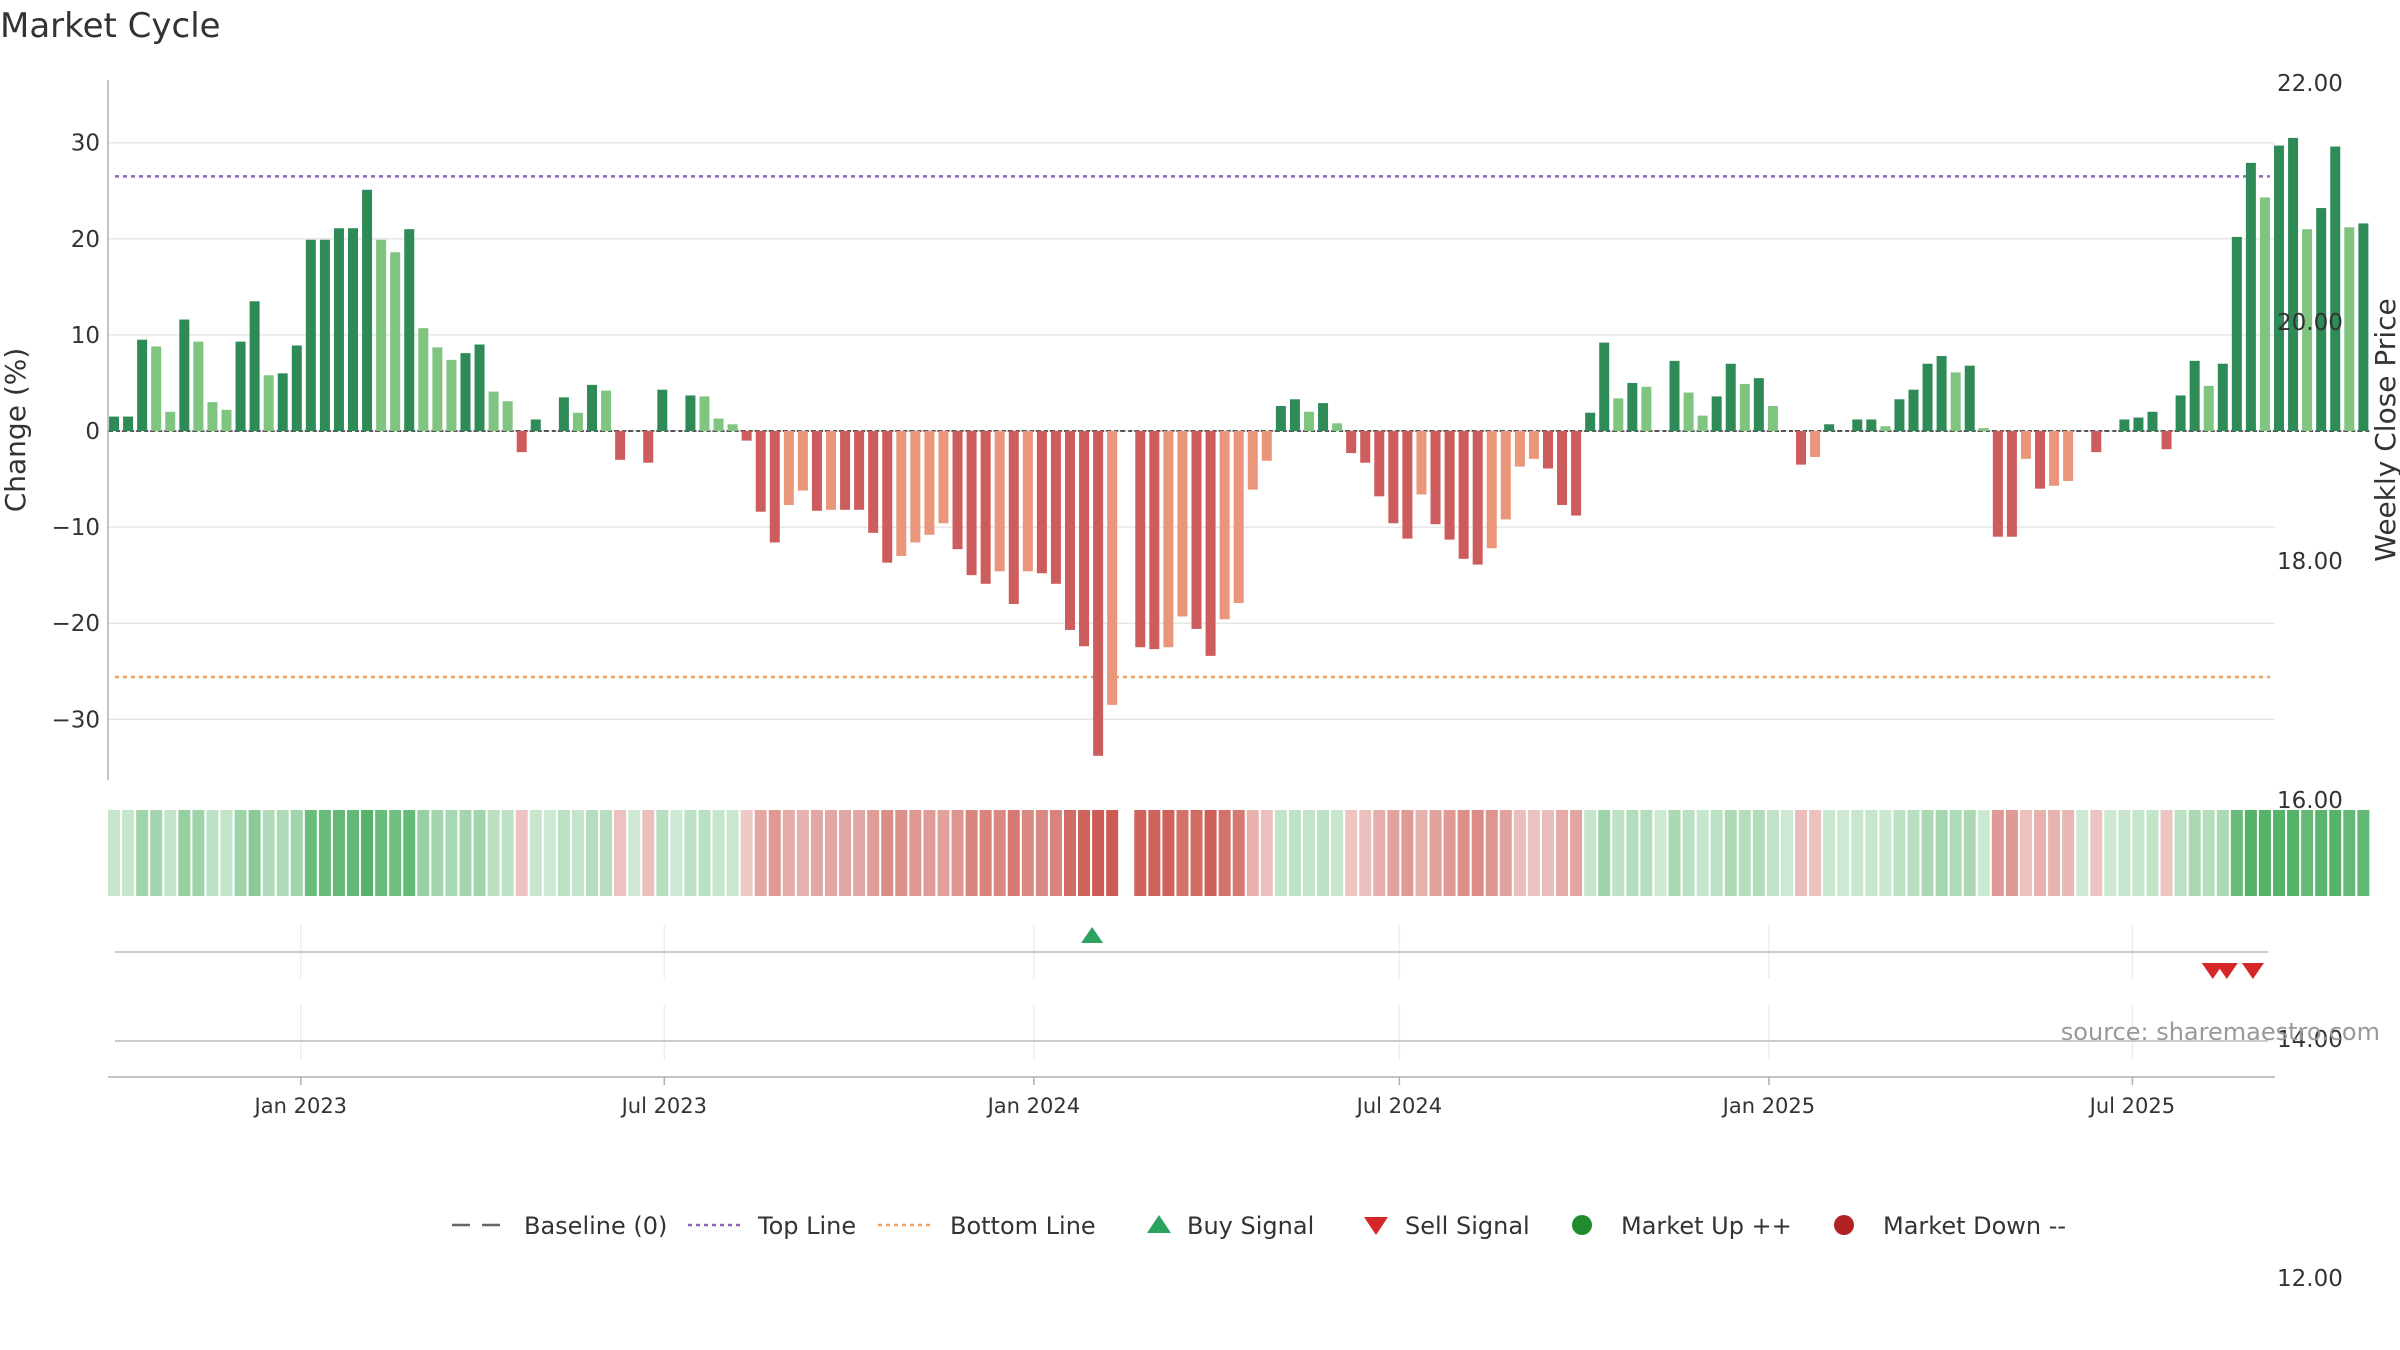  Describe the element at coordinates (2310, 1040) in the screenshot. I see `y2-tick-label: 14.00` at that location.